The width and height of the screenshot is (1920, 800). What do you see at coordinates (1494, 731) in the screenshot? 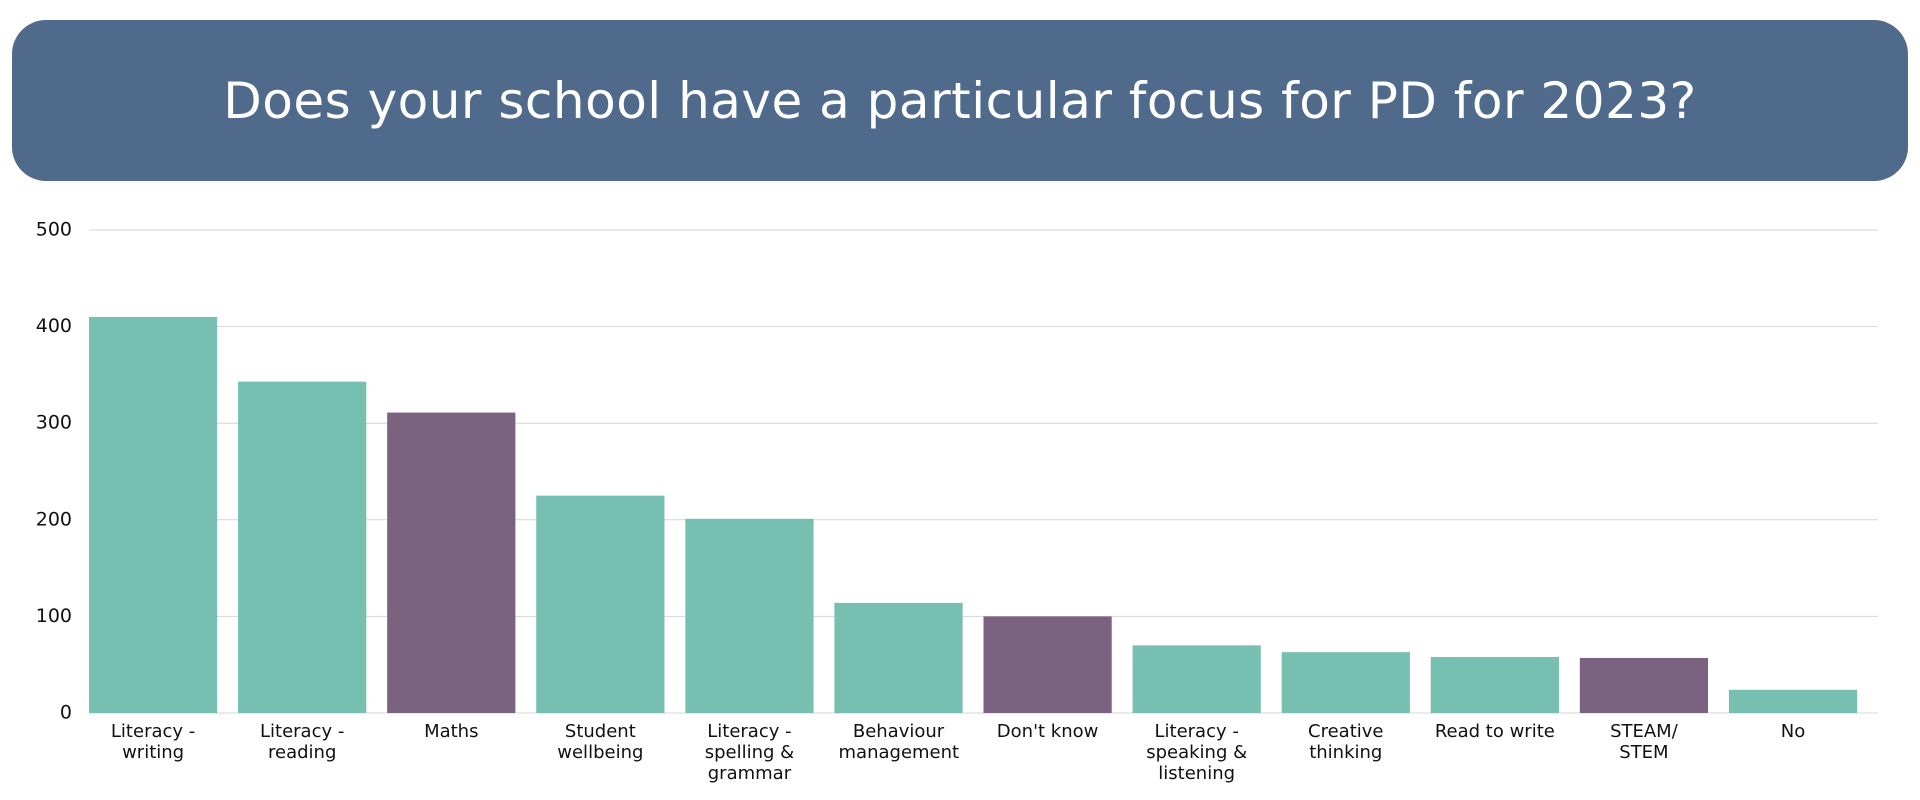
I see `x-tick-label: Read to write` at bounding box center [1494, 731].